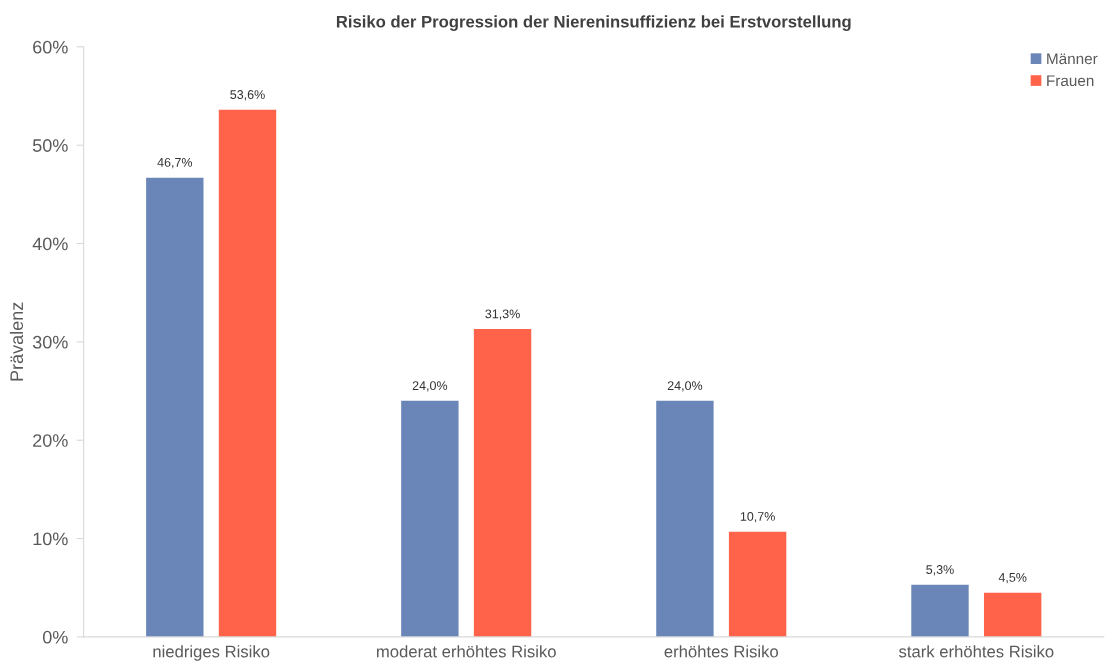 Image resolution: width=1115 pixels, height=669 pixels. I want to click on y-tick-label: 30%, so click(50, 342).